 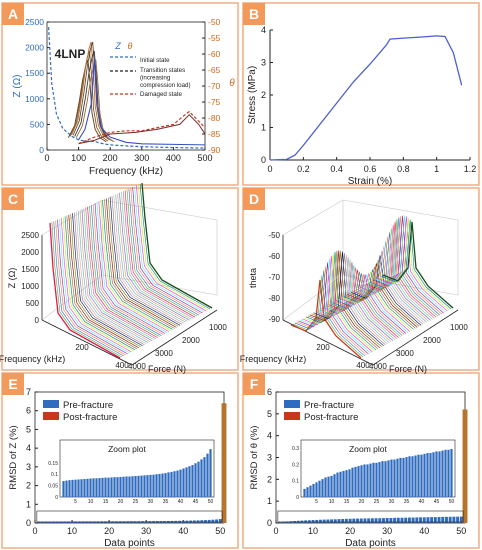 I want to click on y2-tick-label: -60, so click(x=214, y=54).